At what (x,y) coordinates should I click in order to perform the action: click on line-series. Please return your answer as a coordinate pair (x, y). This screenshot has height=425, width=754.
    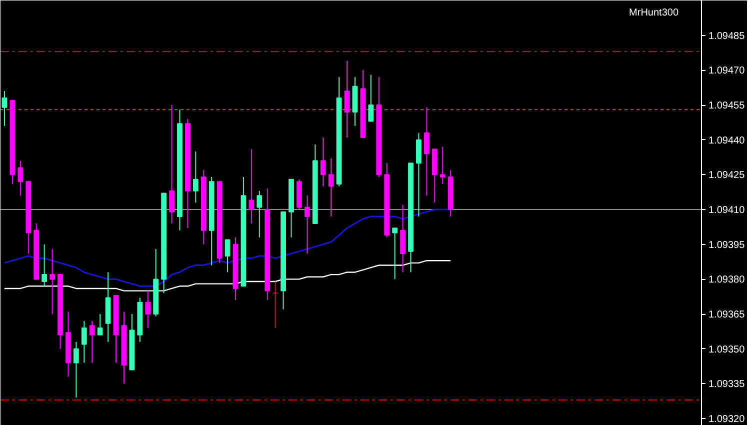
    Looking at the image, I should click on (228, 276).